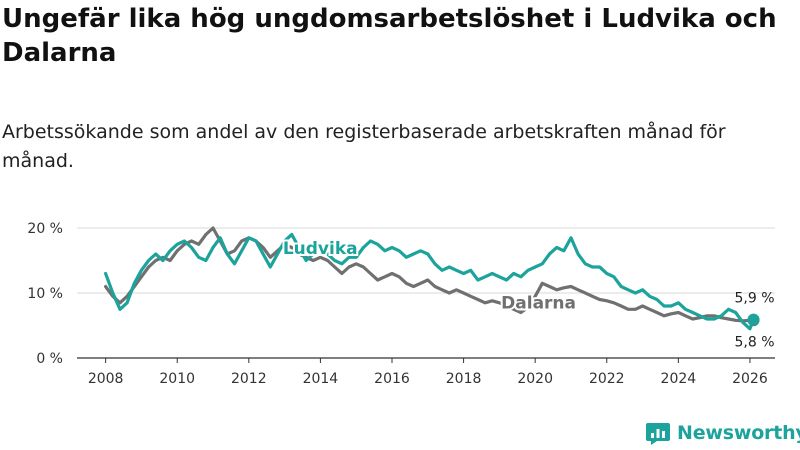  What do you see at coordinates (755, 299) in the screenshot?
I see `end-label-ludvika: 5,9 %` at bounding box center [755, 299].